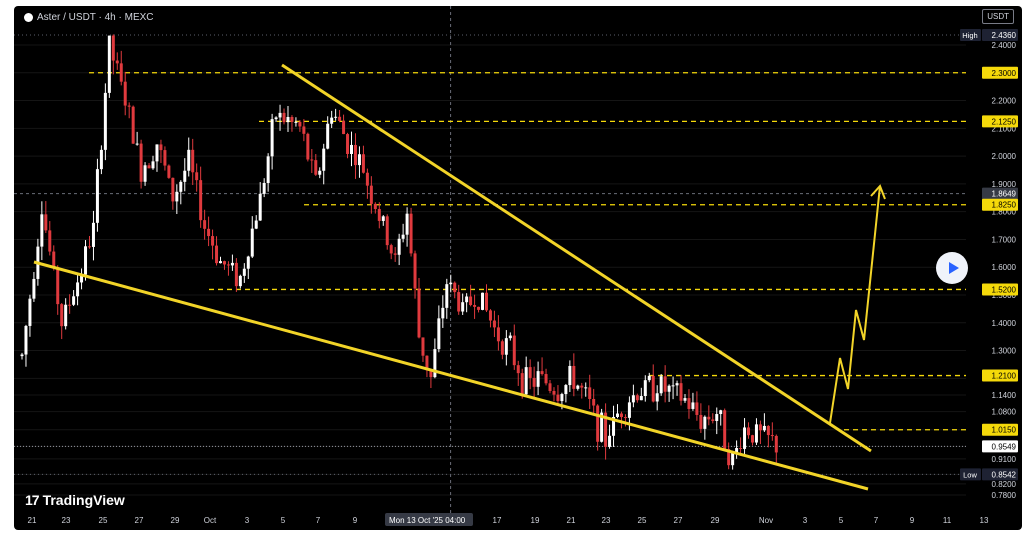 This screenshot has width=1024, height=533. What do you see at coordinates (1004, 267) in the screenshot?
I see `y-tick-label: 1.6000` at bounding box center [1004, 267].